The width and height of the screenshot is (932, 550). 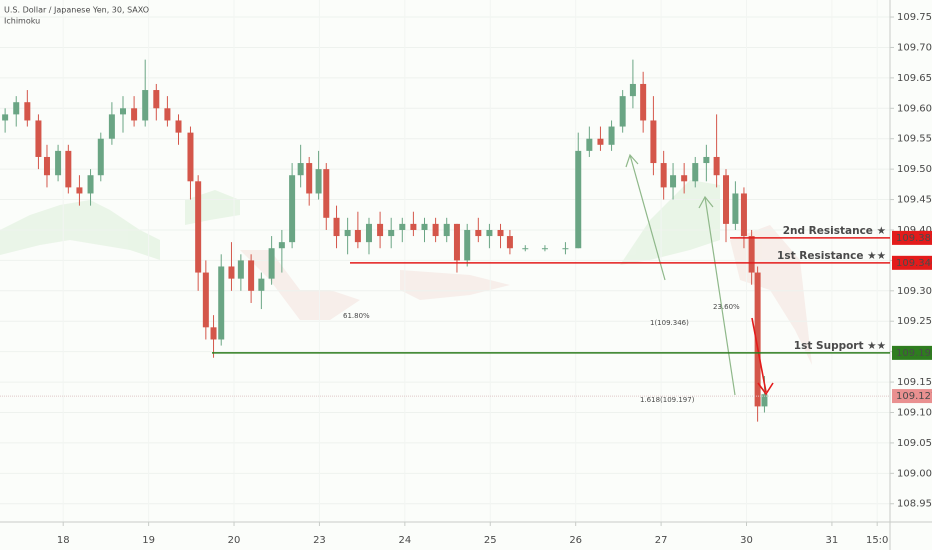 What do you see at coordinates (831, 256) in the screenshot?
I see `level-label: 1st Resistance ★★` at bounding box center [831, 256].